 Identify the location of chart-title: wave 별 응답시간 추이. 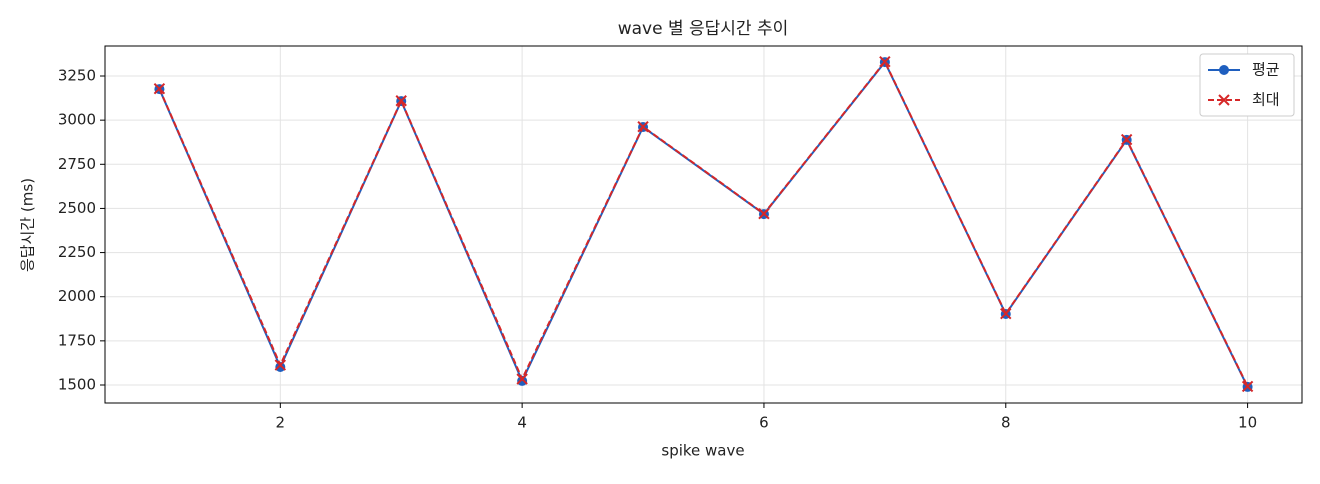
(703, 29).